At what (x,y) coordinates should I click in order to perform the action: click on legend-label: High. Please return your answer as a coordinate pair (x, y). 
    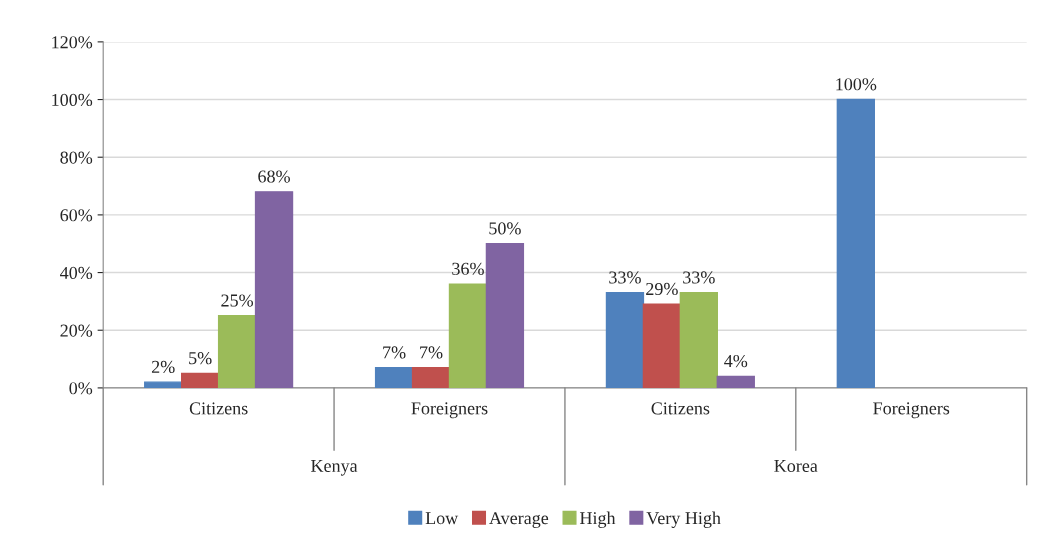
    Looking at the image, I should click on (597, 519).